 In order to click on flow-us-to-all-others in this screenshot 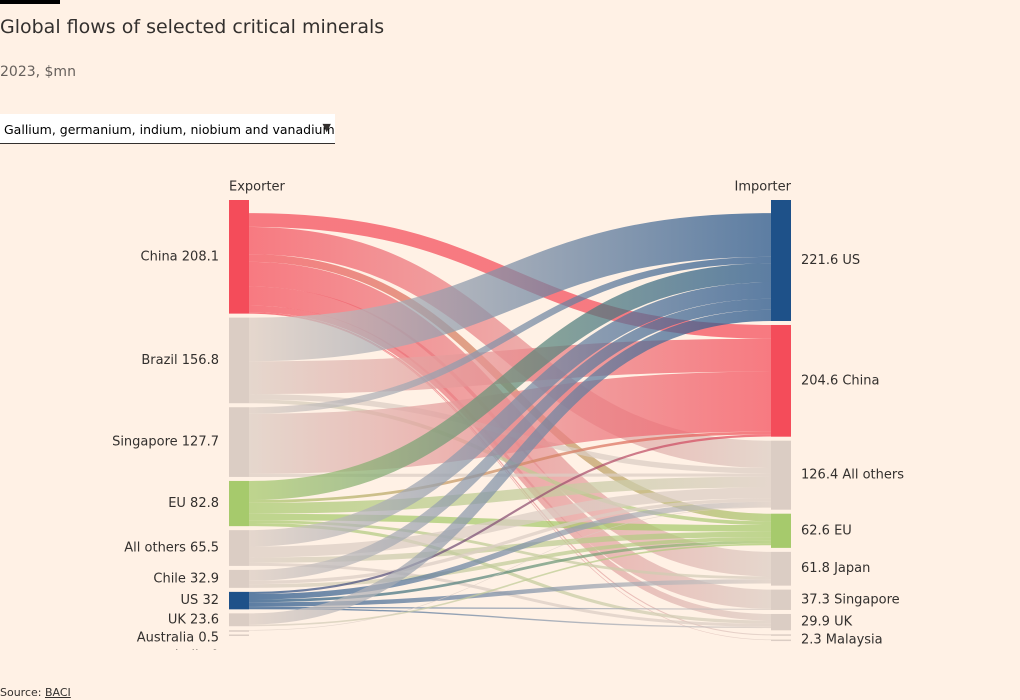, I will do `click(510, 550)`.